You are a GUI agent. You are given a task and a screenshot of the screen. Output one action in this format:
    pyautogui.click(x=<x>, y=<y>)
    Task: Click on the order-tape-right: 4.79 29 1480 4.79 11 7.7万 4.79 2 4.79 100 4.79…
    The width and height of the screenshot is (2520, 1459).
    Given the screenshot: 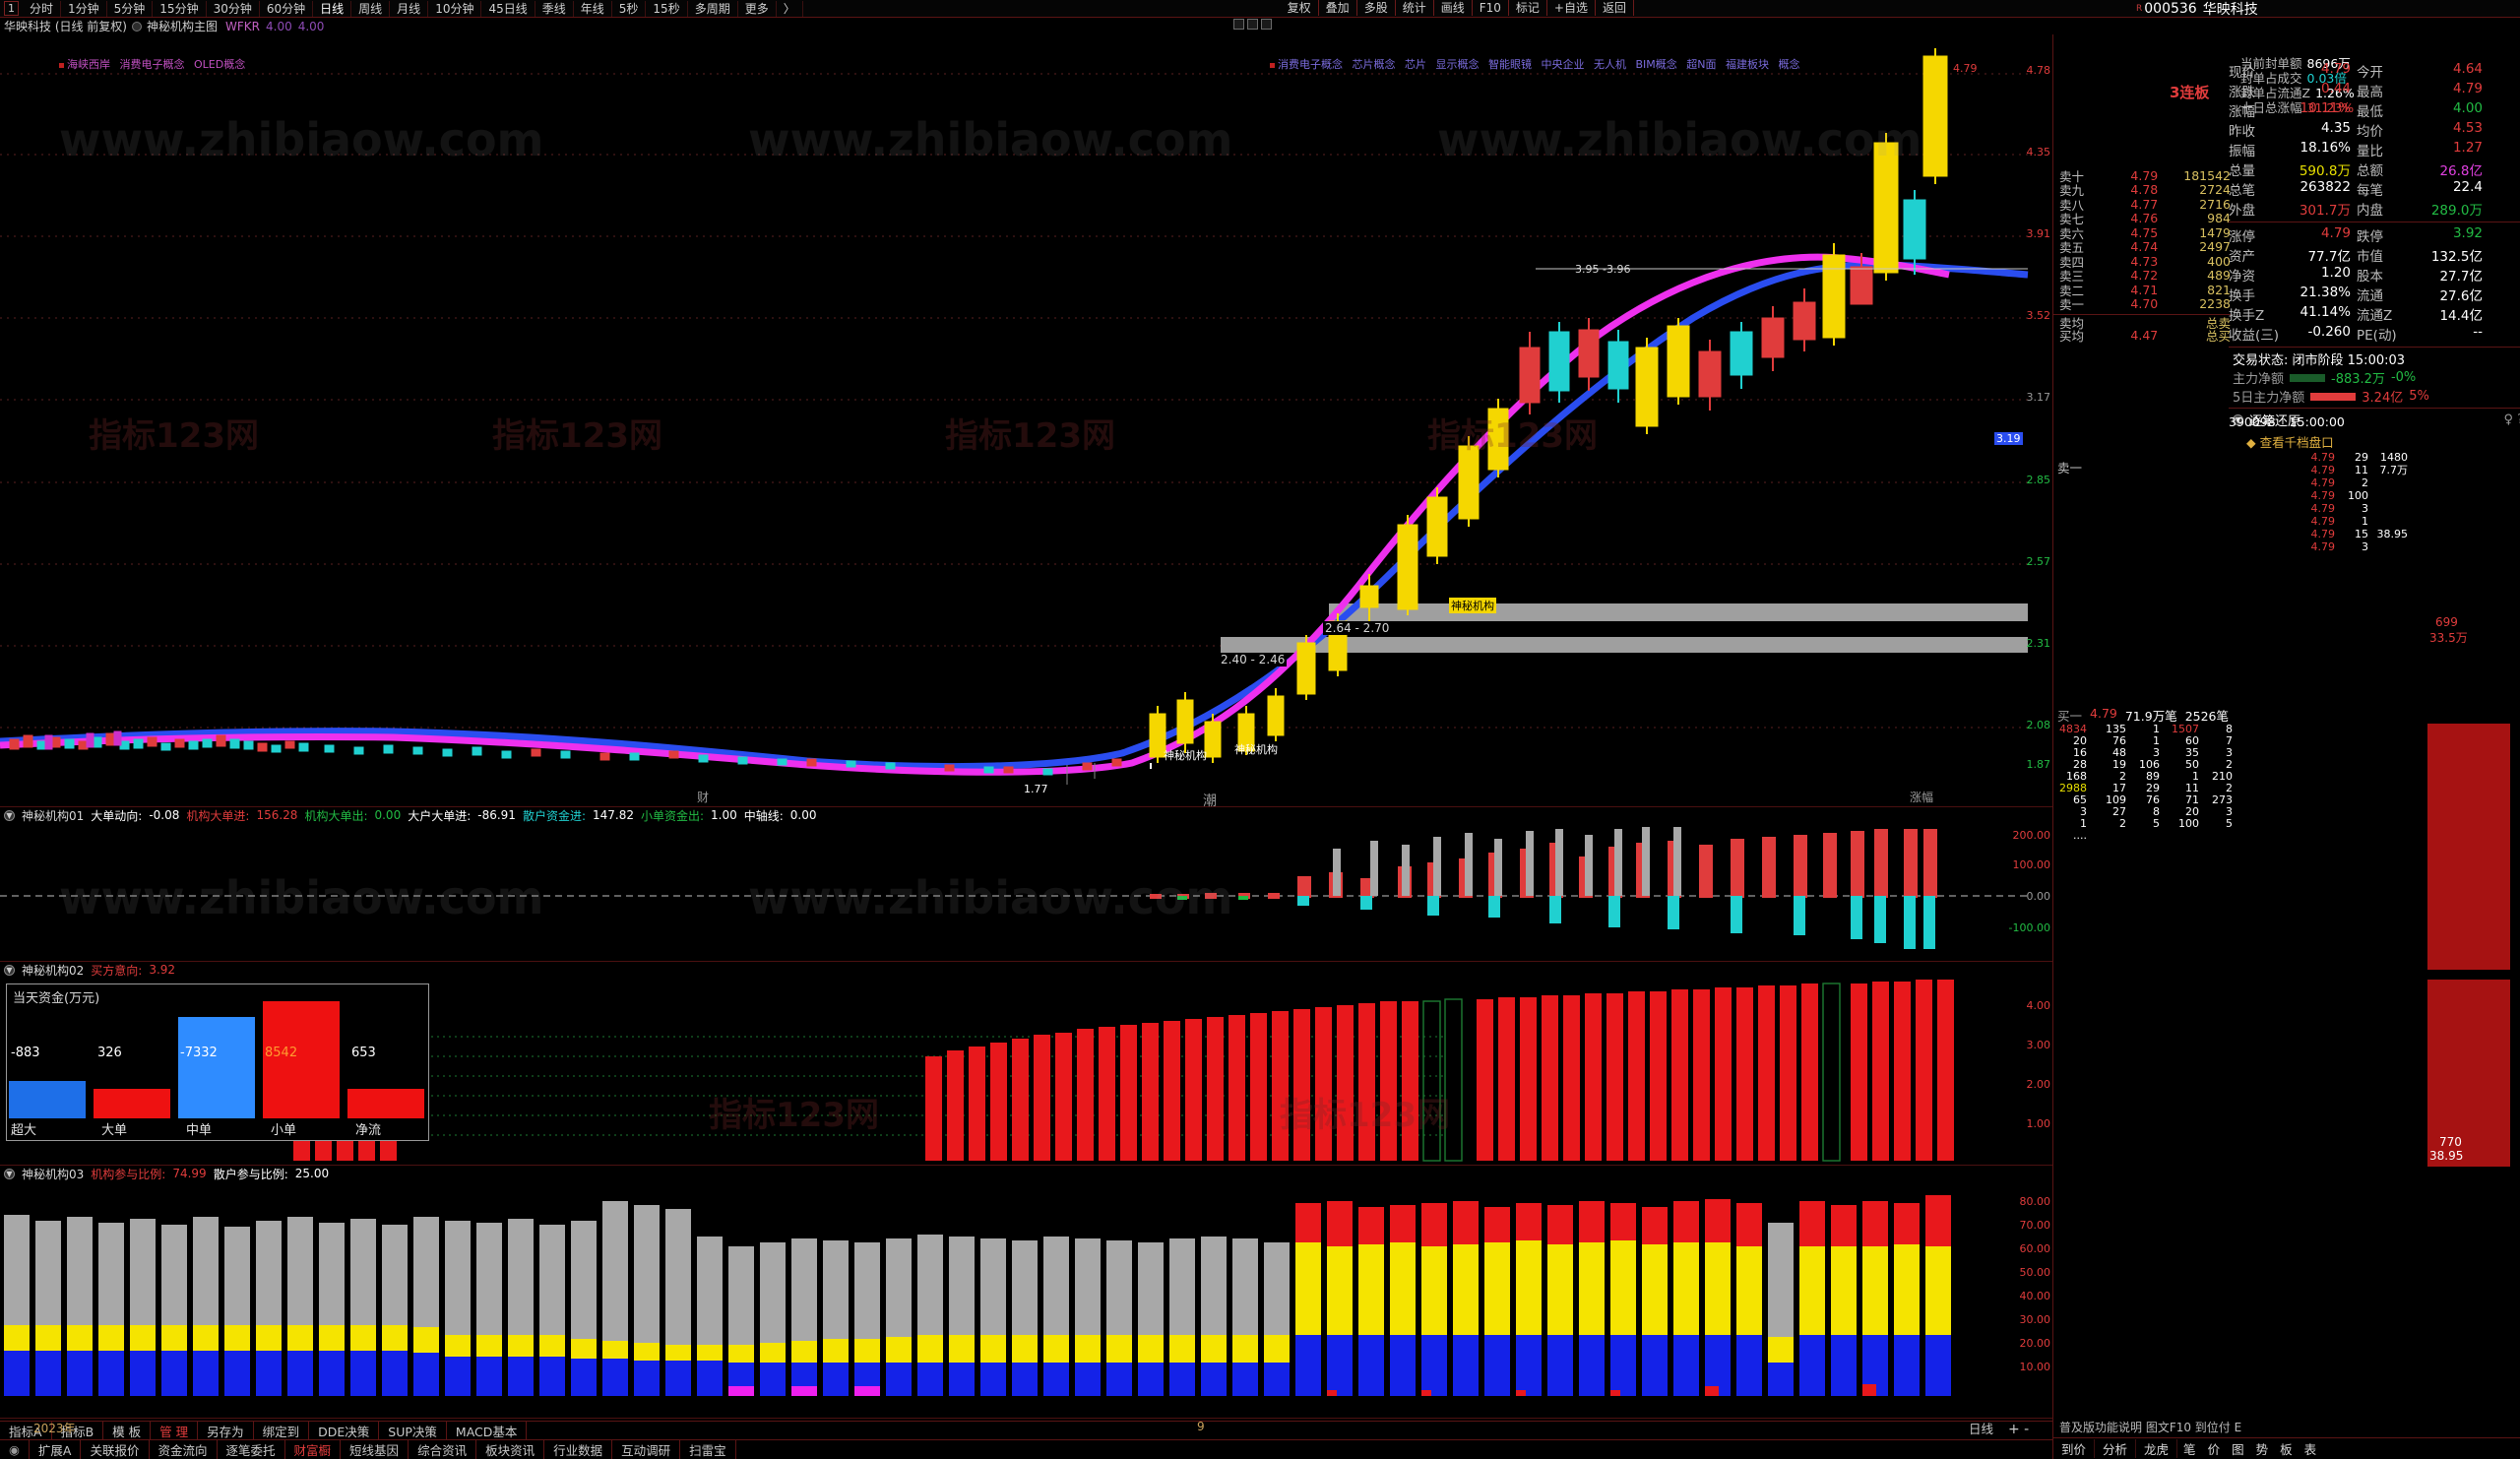 What is the action you would take?
    pyautogui.click(x=2410, y=503)
    